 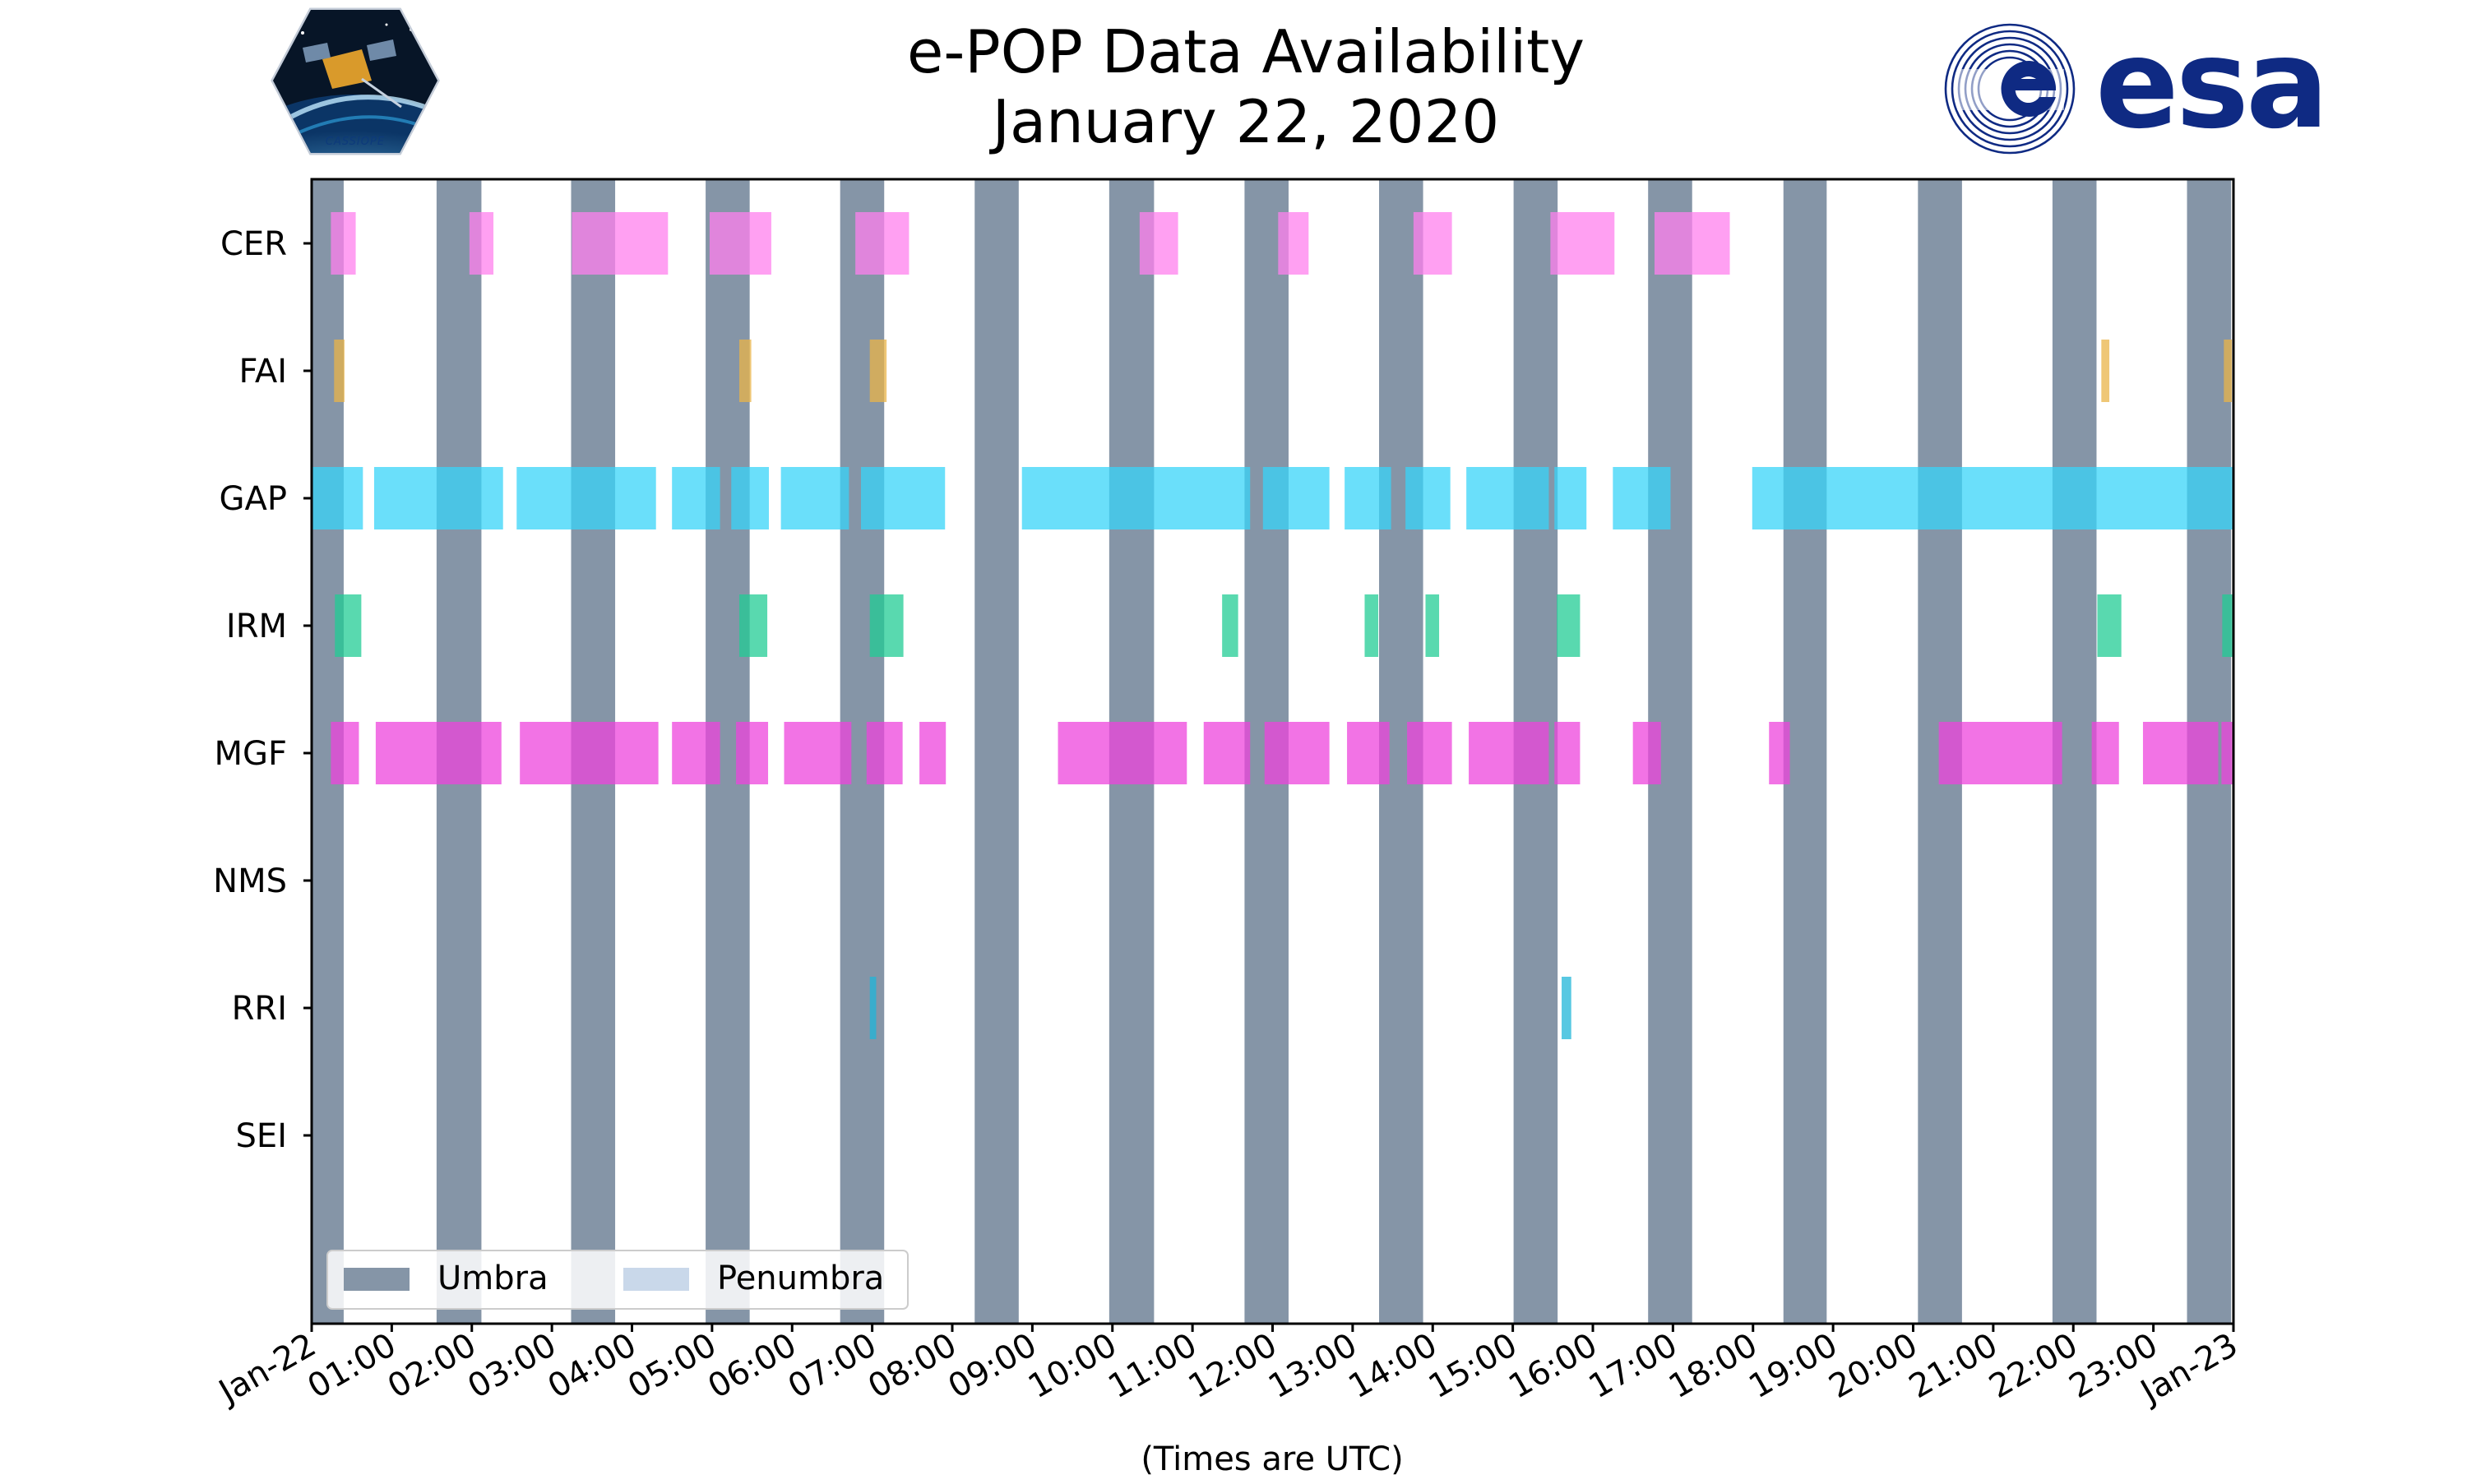 I want to click on esa-logo: esa, so click(x=2136, y=84).